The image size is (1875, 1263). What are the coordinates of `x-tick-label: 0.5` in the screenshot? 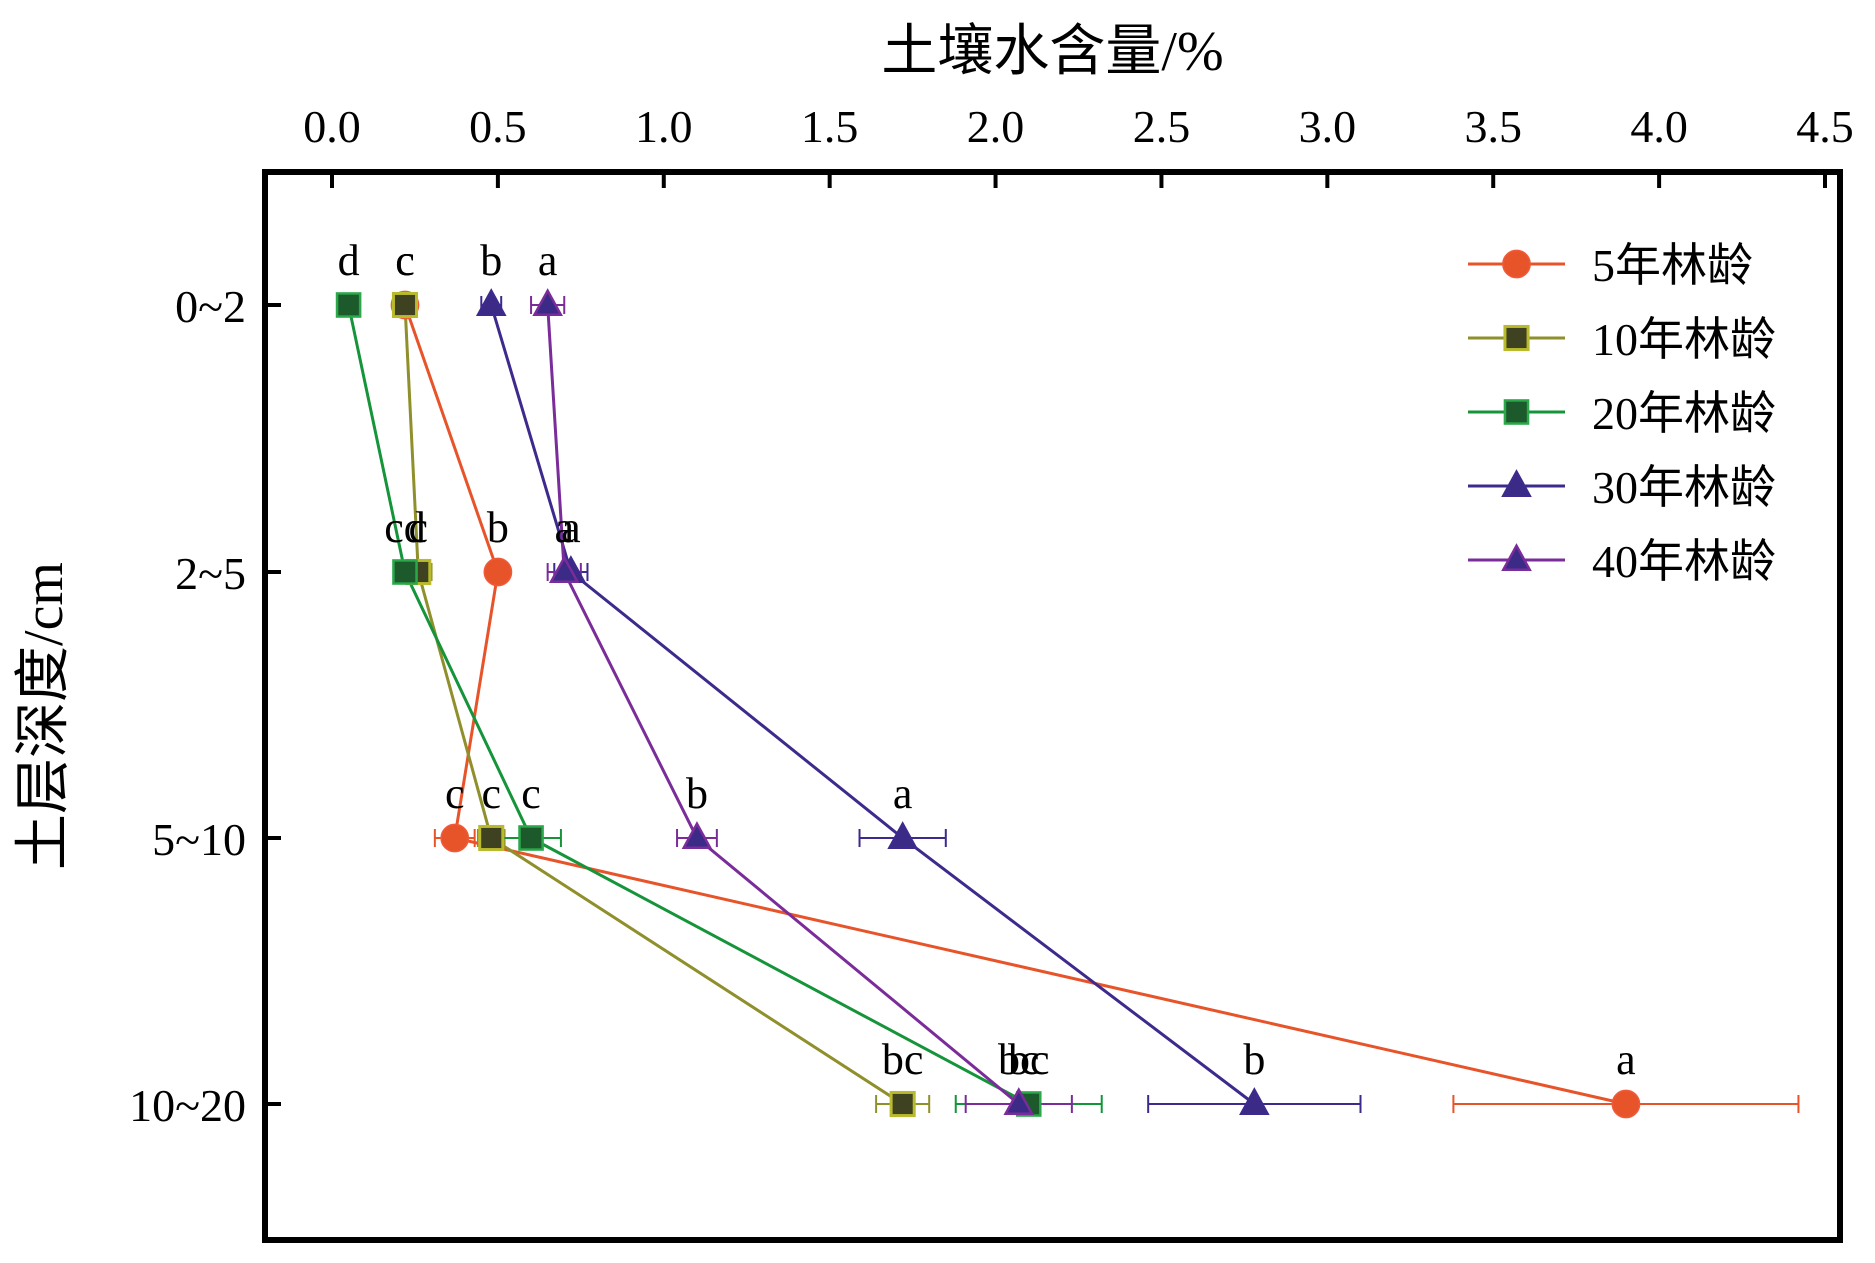 It's located at (498, 126).